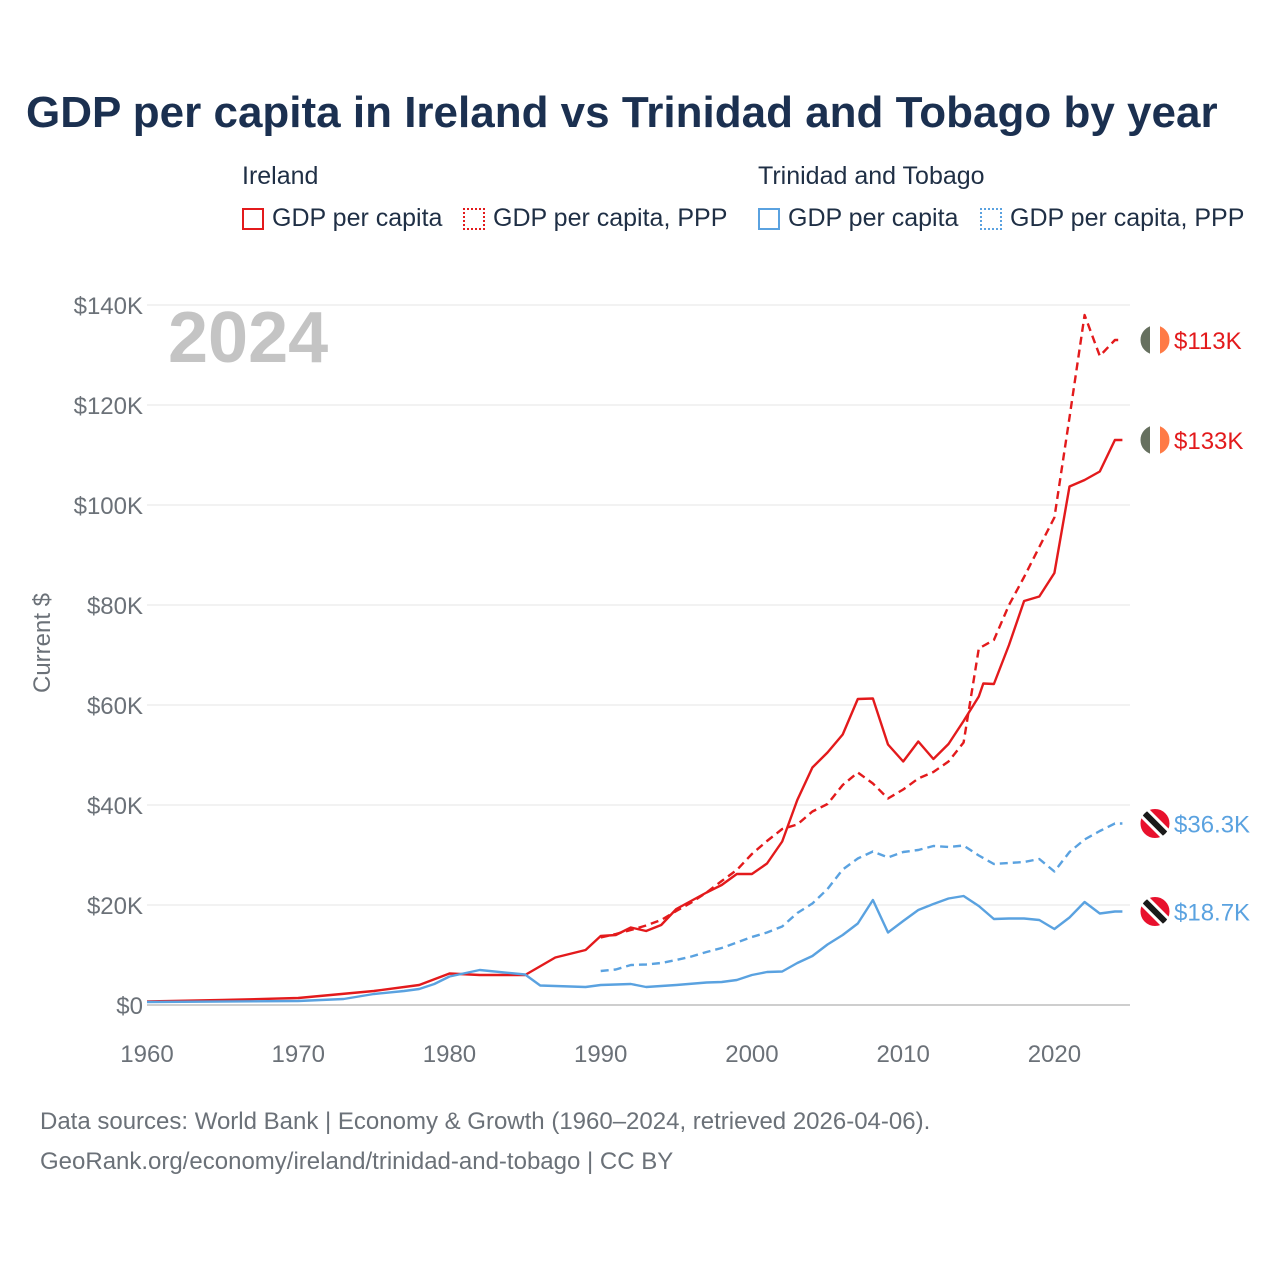  What do you see at coordinates (1212, 913) in the screenshot?
I see `end-value-label: $18.7K` at bounding box center [1212, 913].